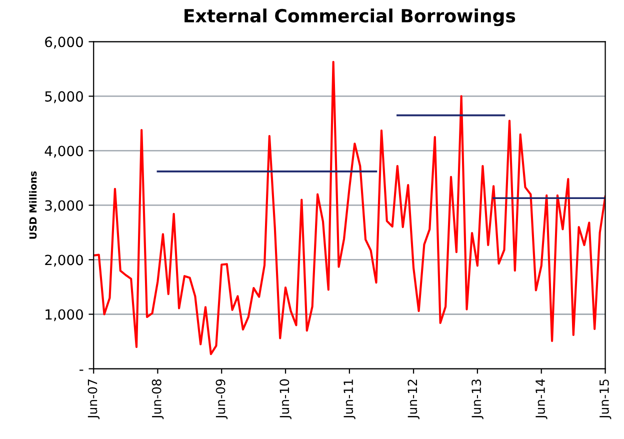  Describe the element at coordinates (478, 399) in the screenshot. I see `x-tick-label: Jun-13` at that location.